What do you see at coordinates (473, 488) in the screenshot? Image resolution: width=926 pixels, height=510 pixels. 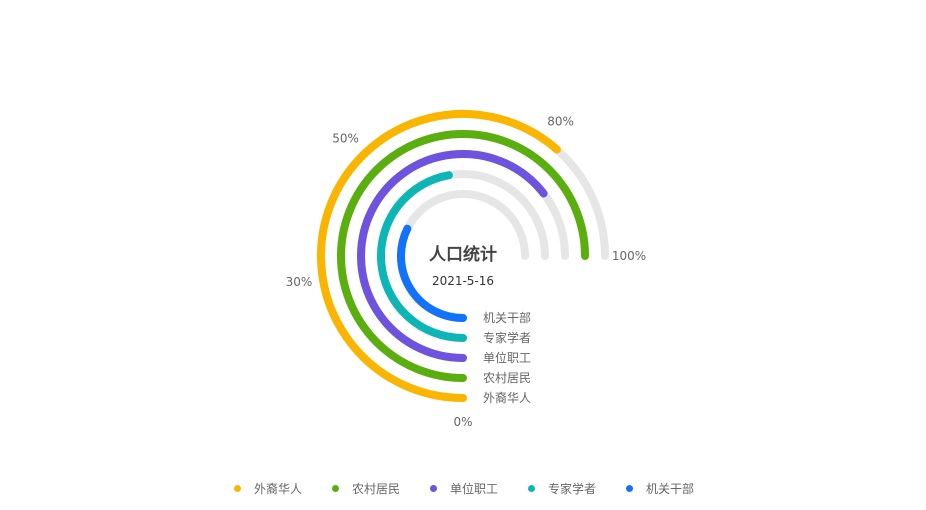 I see `legend-label: 单位职工` at bounding box center [473, 488].